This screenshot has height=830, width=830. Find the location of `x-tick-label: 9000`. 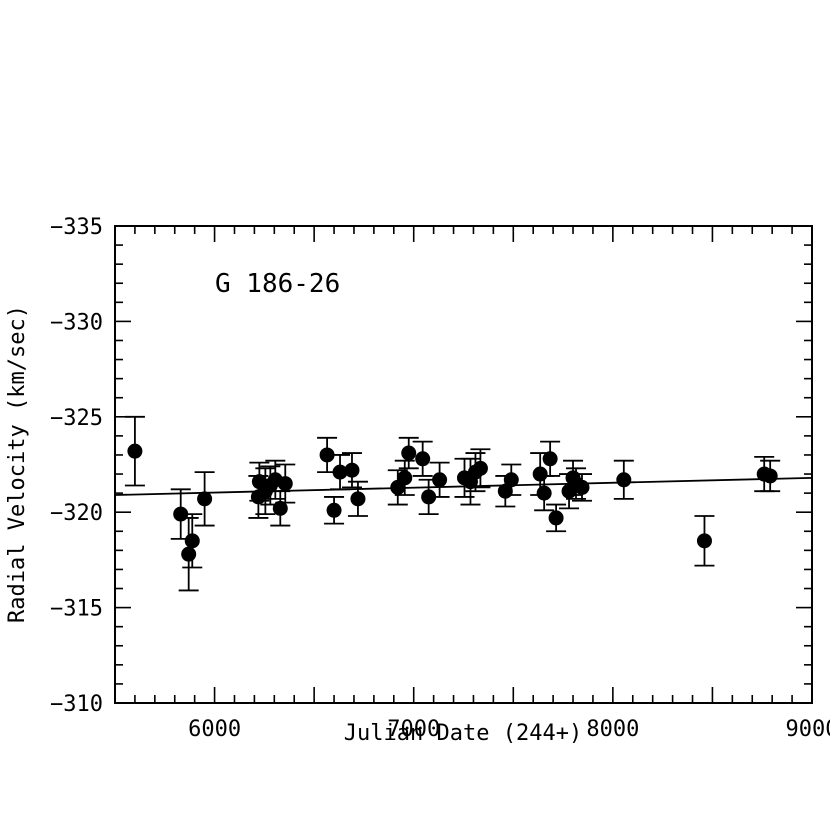

x-tick-label: 9000 is located at coordinates (808, 729).